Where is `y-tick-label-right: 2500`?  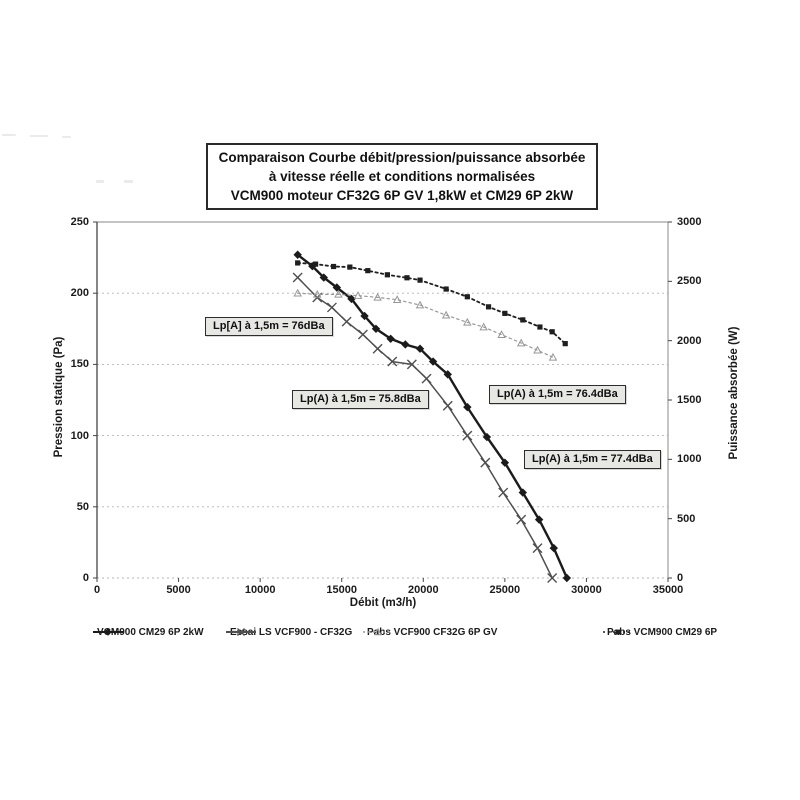 y-tick-label-right: 2500 is located at coordinates (689, 281).